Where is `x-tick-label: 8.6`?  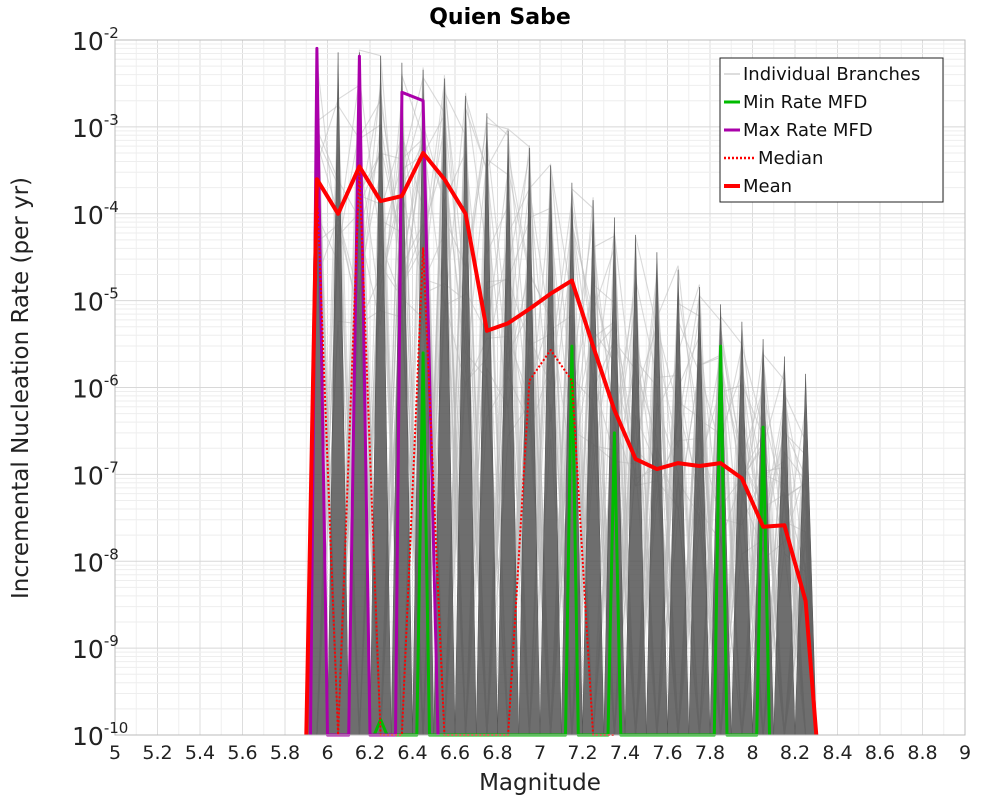 x-tick-label: 8.6 is located at coordinates (880, 753).